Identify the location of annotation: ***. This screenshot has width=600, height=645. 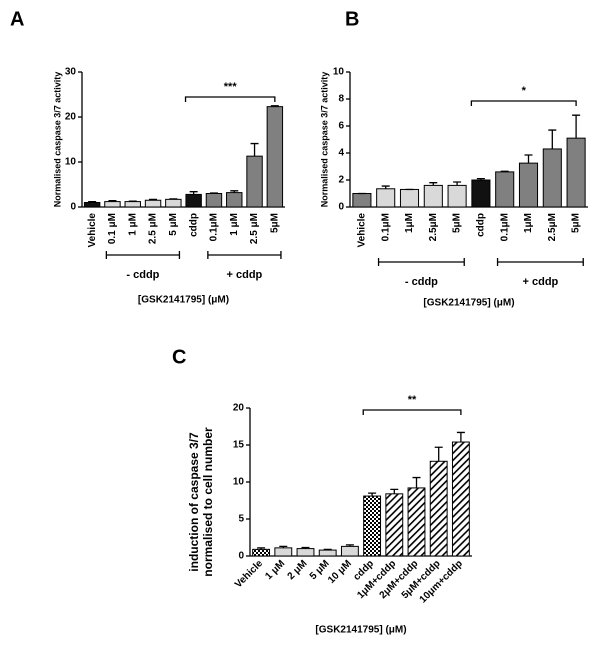
(231, 87).